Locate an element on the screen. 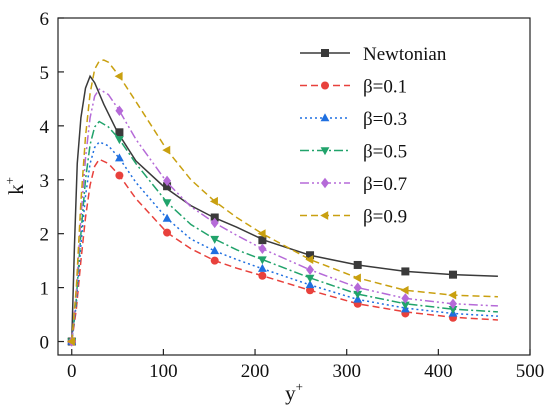 This screenshot has width=550, height=410. legend-label: β=0.3 is located at coordinates (385, 119).